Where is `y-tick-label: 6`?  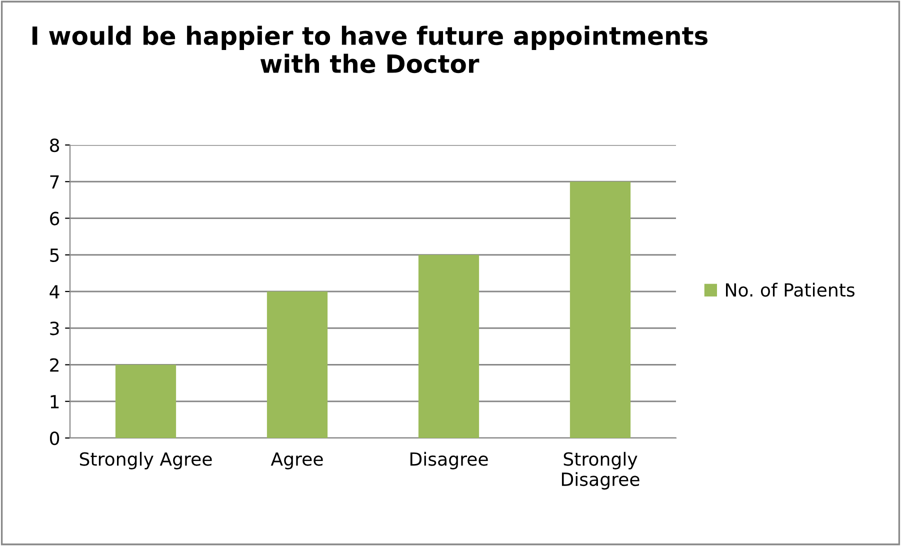
y-tick-label: 6 is located at coordinates (55, 219).